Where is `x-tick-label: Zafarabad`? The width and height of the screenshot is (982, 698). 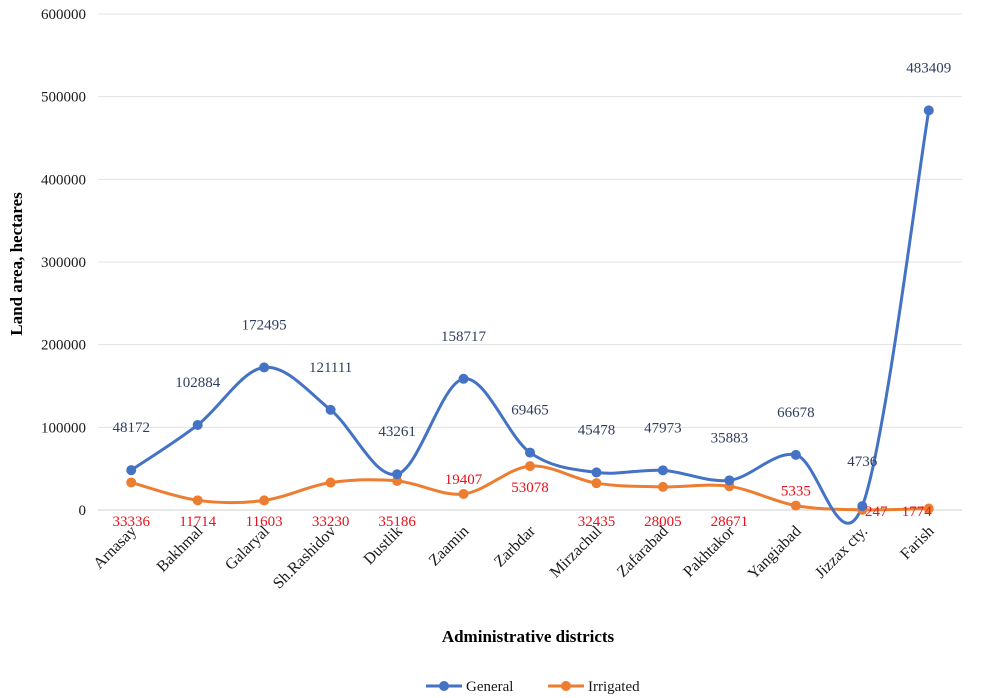
x-tick-label: Zafarabad is located at coordinates (643, 552).